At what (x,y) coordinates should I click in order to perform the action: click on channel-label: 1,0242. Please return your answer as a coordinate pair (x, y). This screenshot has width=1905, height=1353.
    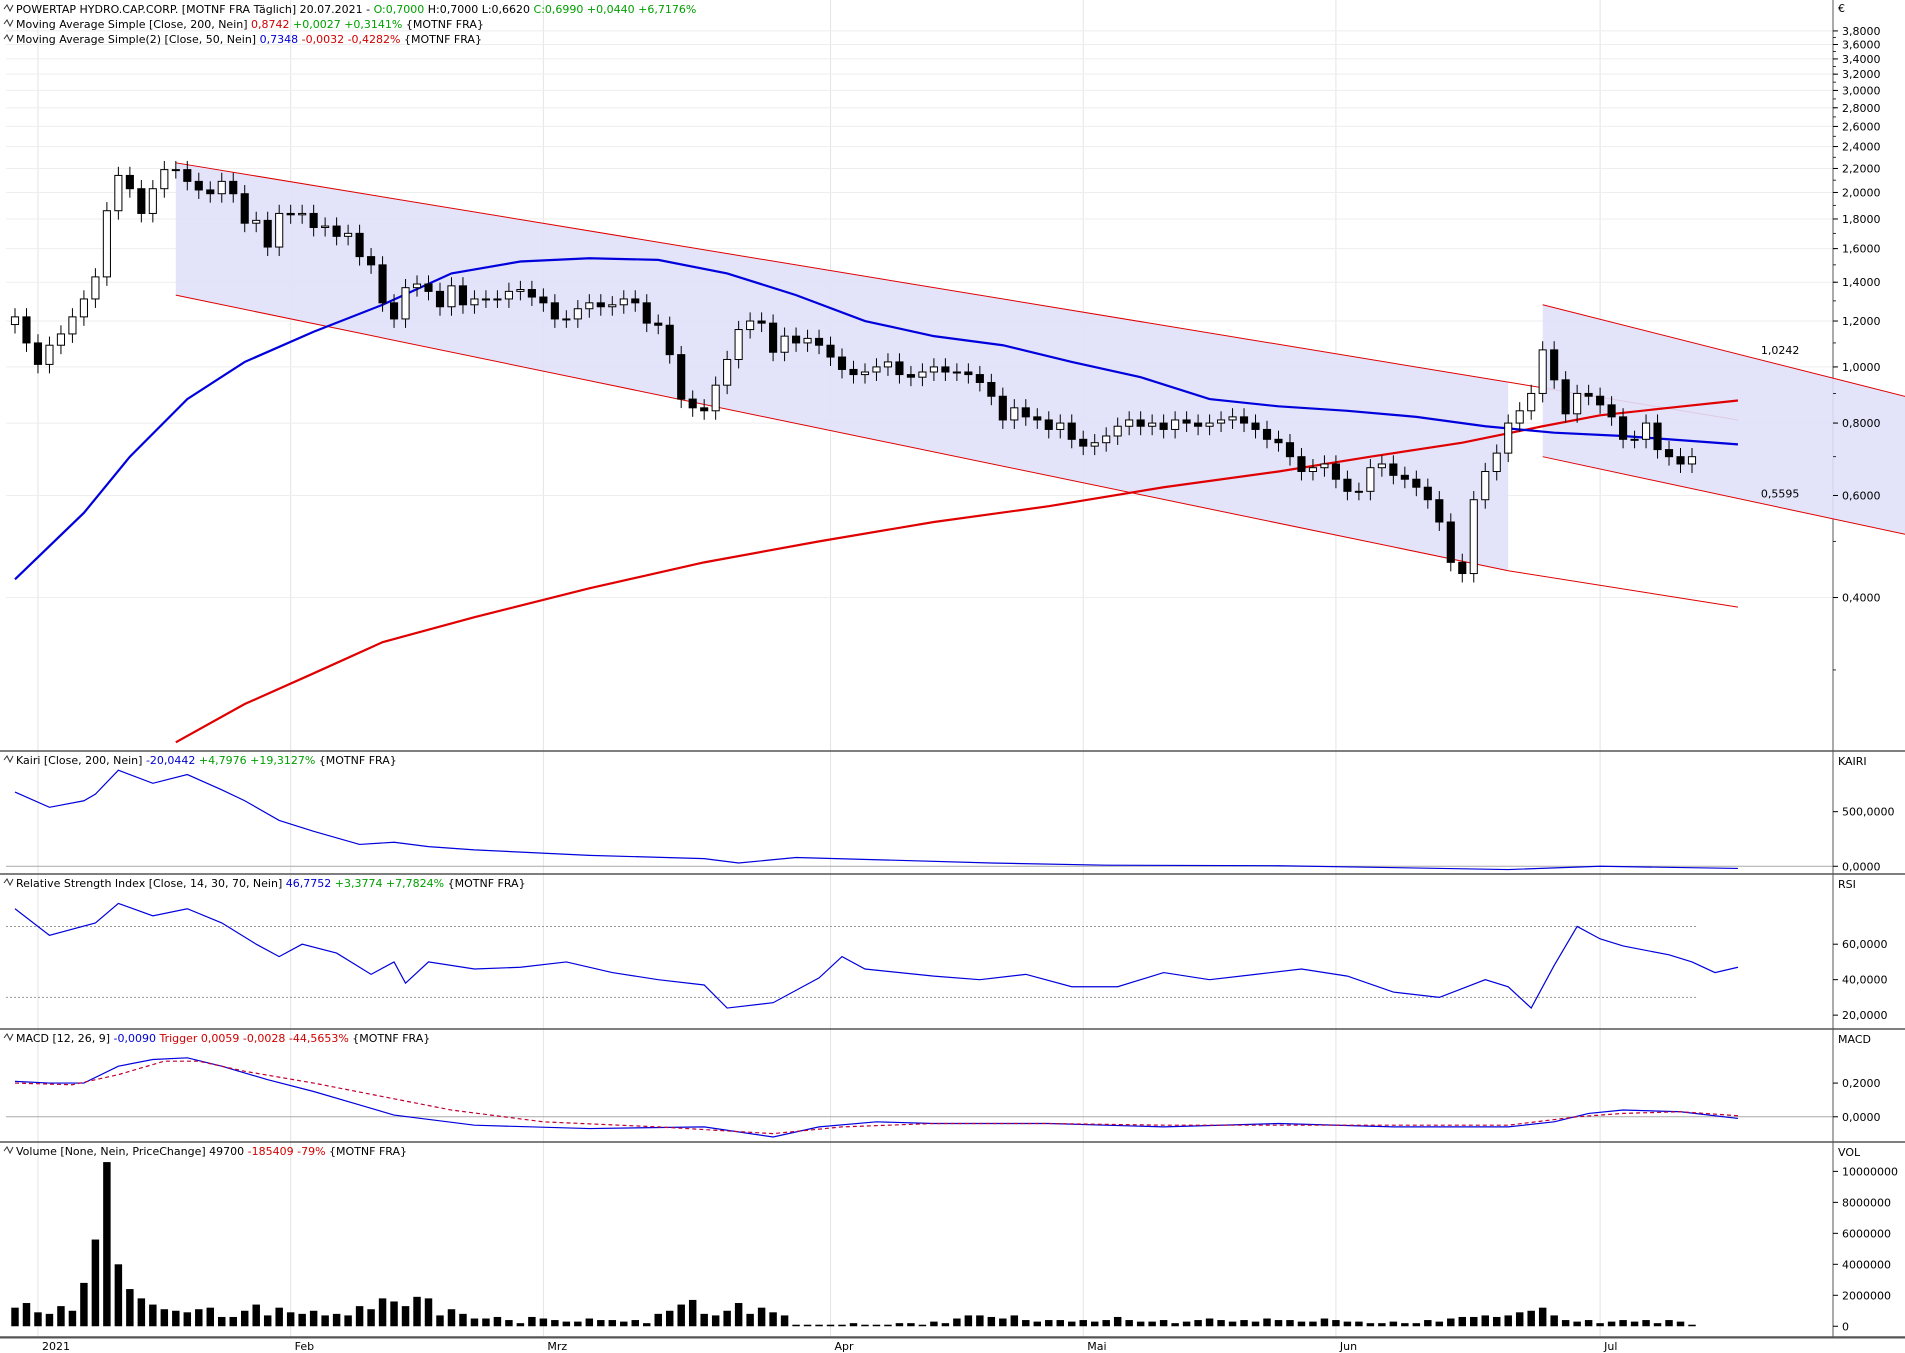
    Looking at the image, I should click on (1780, 350).